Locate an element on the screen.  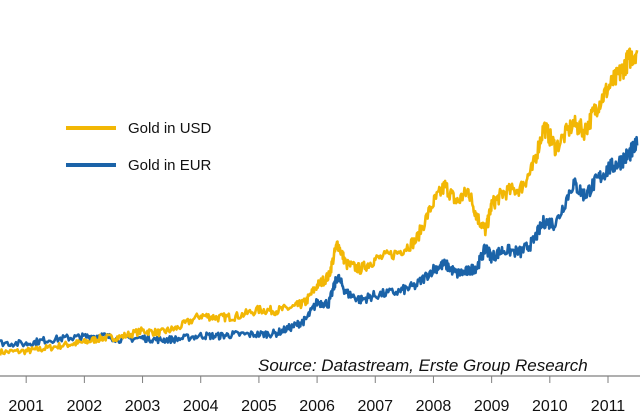
x-tick-label: 2007 is located at coordinates (375, 406).